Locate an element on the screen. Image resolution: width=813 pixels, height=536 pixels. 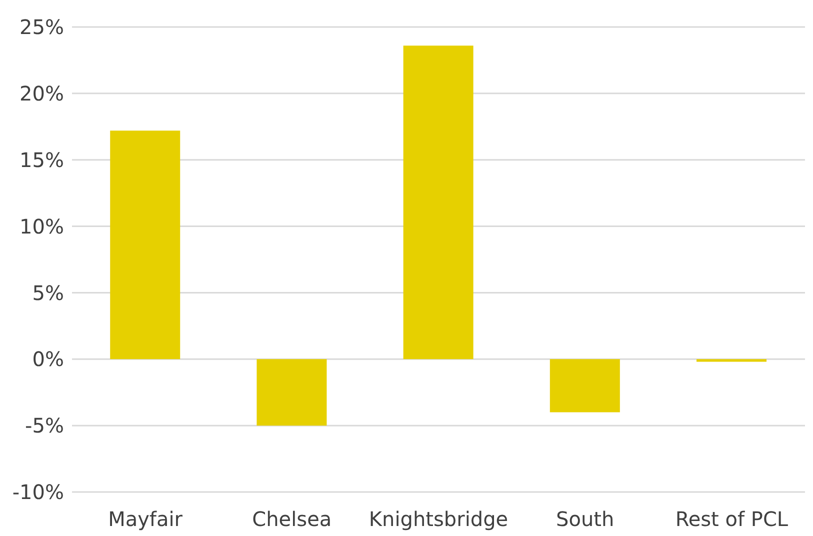
x-tick-label: Knightsbridge is located at coordinates (438, 519).